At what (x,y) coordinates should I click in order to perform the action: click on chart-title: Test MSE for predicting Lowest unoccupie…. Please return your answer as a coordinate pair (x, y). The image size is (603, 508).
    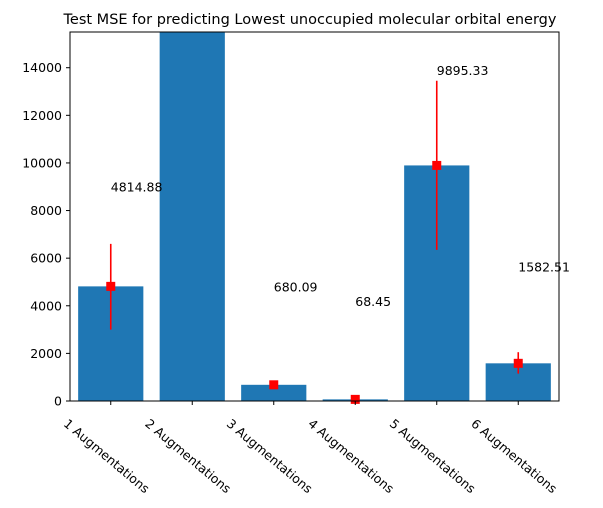
    Looking at the image, I should click on (310, 20).